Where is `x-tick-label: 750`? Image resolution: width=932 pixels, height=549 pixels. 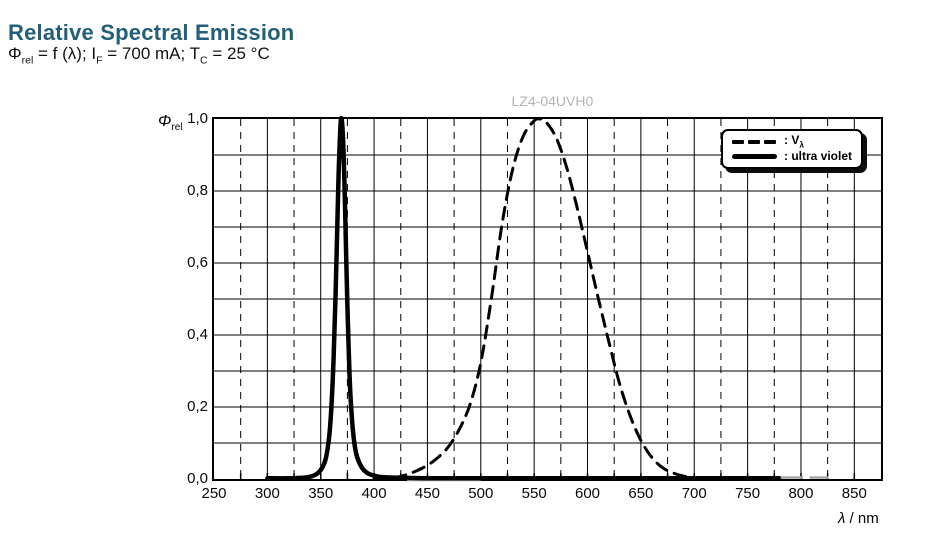
x-tick-label: 750 is located at coordinates (748, 493).